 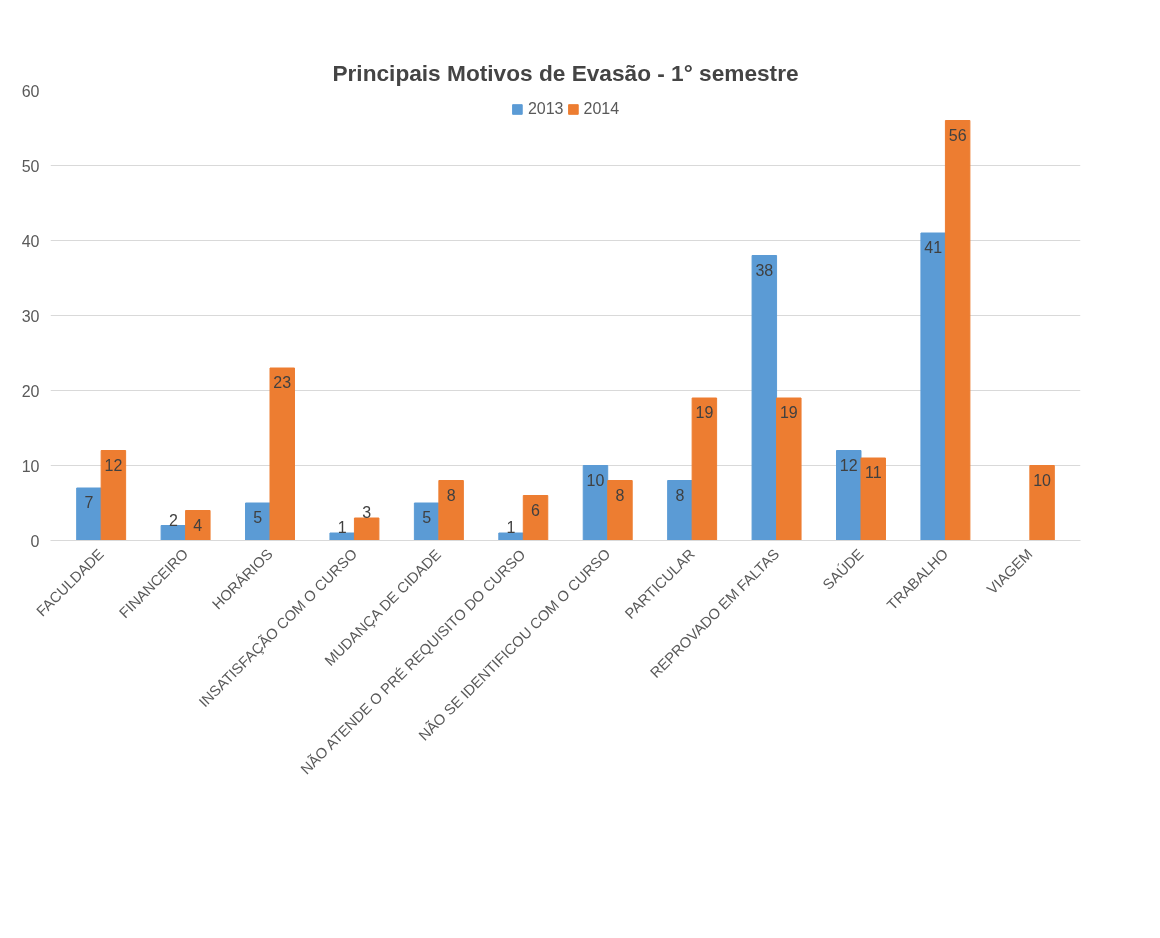 What do you see at coordinates (30, 91) in the screenshot?
I see `y-tick-label: 60` at bounding box center [30, 91].